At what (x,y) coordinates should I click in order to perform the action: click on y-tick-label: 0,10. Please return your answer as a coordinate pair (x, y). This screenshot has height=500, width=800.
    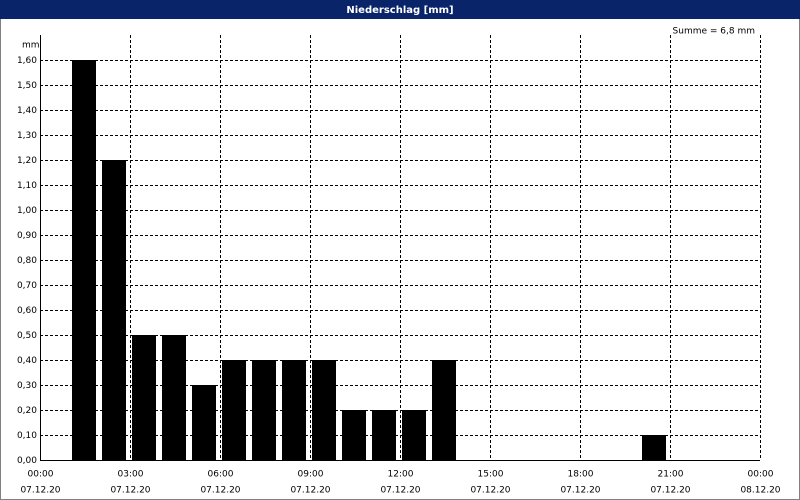
    Looking at the image, I should click on (27, 436).